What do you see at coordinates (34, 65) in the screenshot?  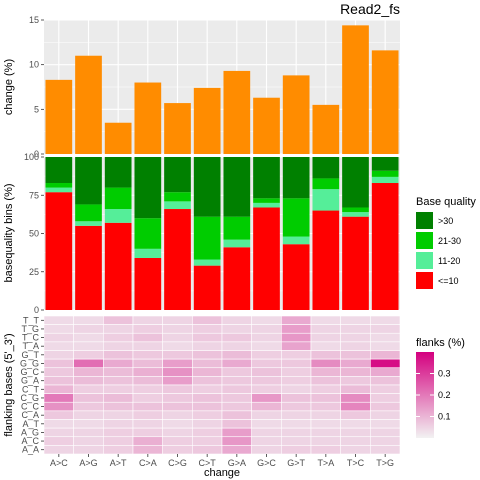 I see `change-y-tick-label: 10` at bounding box center [34, 65].